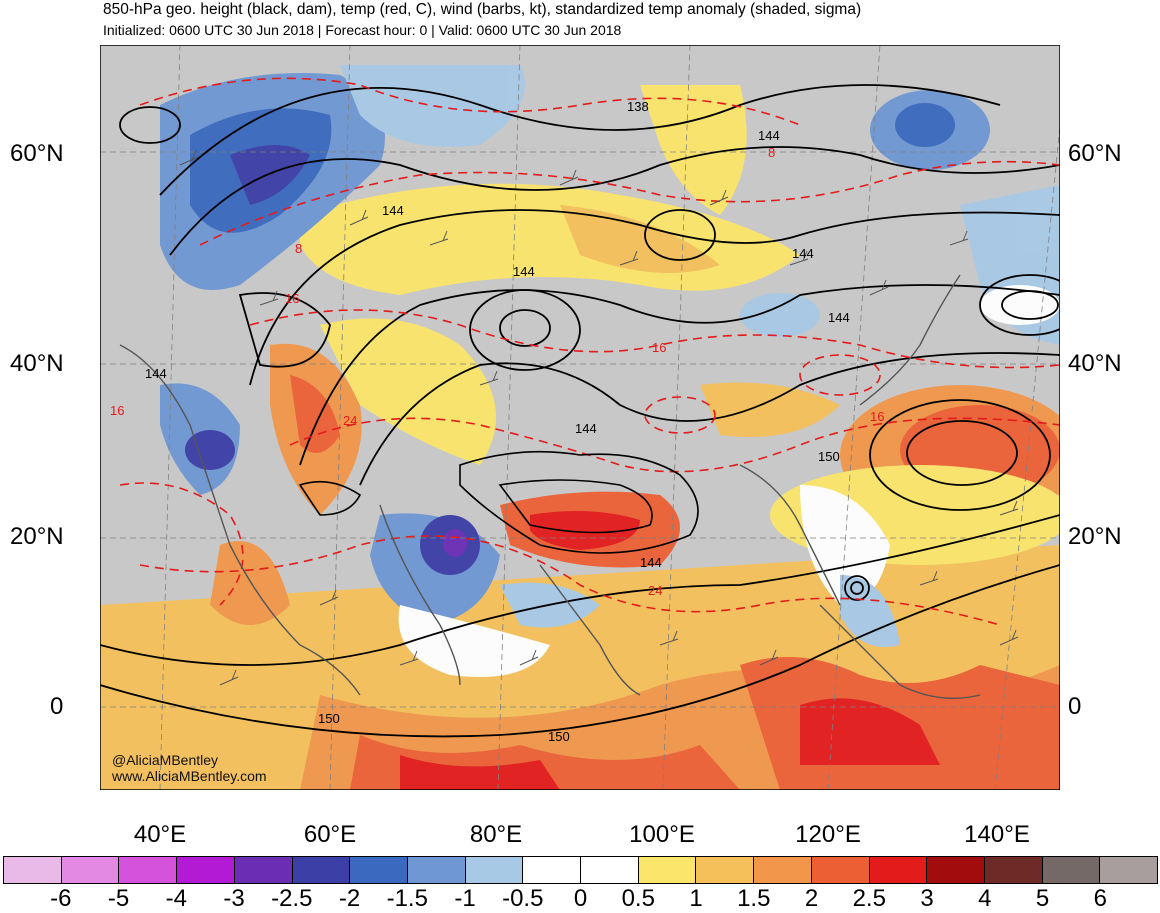 This screenshot has height=913, width=1160. What do you see at coordinates (160, 834) in the screenshot?
I see `lon-label-40e: 40°E` at bounding box center [160, 834].